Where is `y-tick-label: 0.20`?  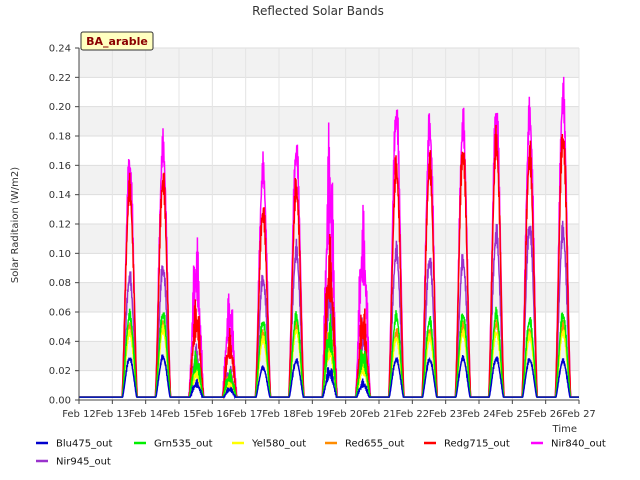
y-tick-label: 0.20 is located at coordinates (60, 107).